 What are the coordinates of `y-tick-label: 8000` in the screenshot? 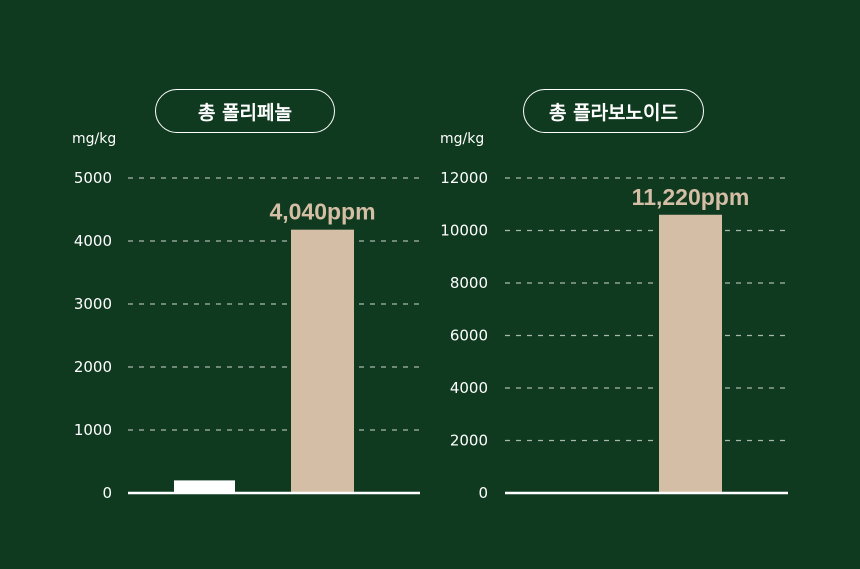 It's located at (469, 283).